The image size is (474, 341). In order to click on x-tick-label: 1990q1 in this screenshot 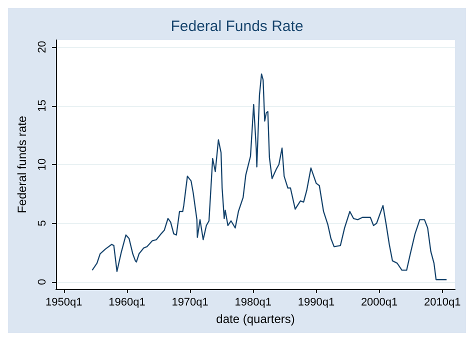, I will do `click(316, 302)`.